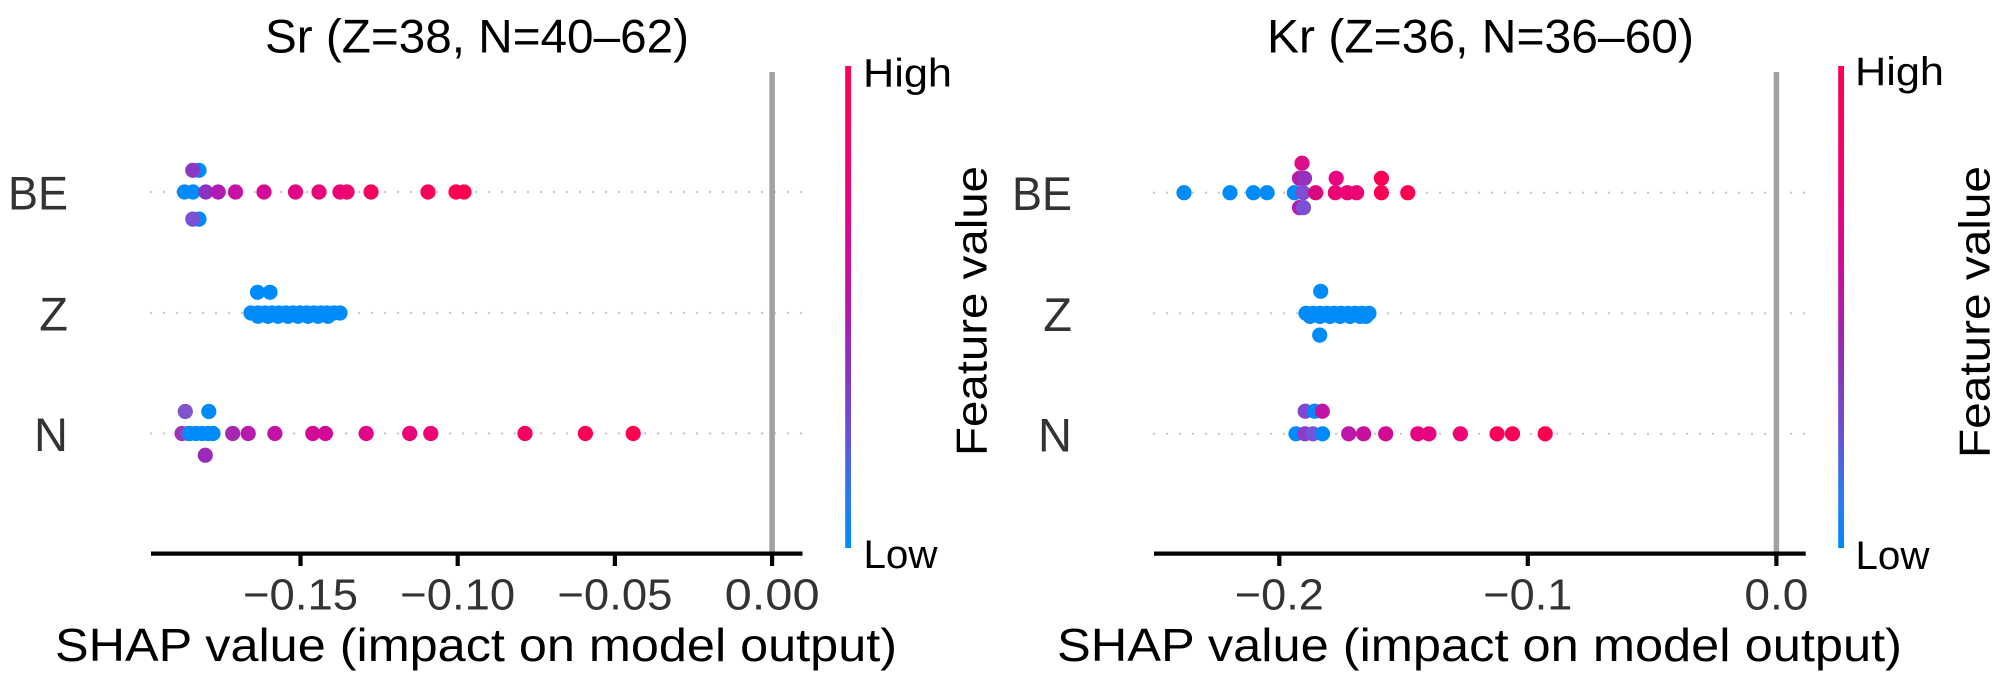 The height and width of the screenshot is (681, 1993). What do you see at coordinates (614, 594) in the screenshot?
I see `svg-text: −0.05` at bounding box center [614, 594].